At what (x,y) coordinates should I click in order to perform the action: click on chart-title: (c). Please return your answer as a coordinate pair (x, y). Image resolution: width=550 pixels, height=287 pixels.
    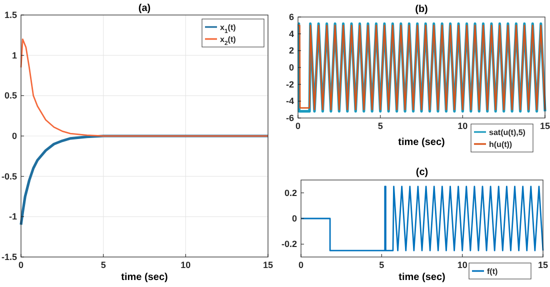
    Looking at the image, I should click on (422, 172).